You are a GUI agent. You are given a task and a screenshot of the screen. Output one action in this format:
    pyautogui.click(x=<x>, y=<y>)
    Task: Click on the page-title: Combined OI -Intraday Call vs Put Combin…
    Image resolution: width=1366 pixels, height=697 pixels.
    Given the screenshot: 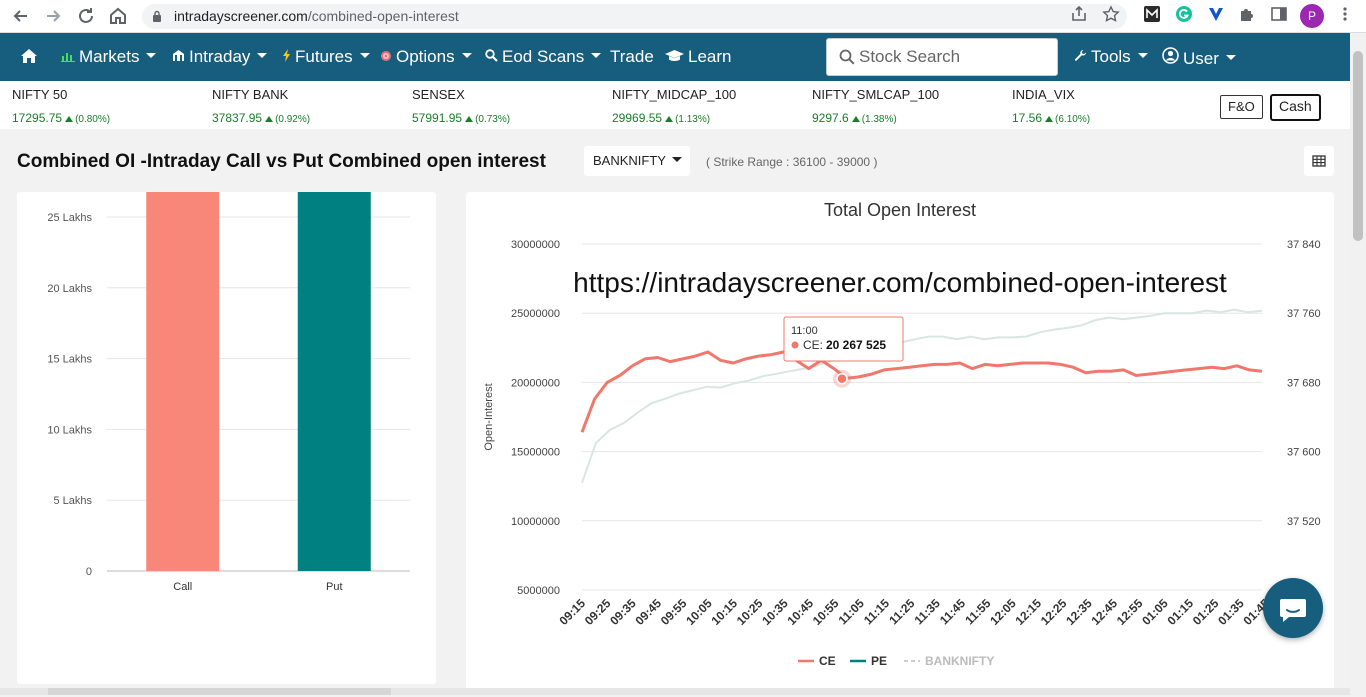 What is the action you would take?
    pyautogui.click(x=281, y=161)
    